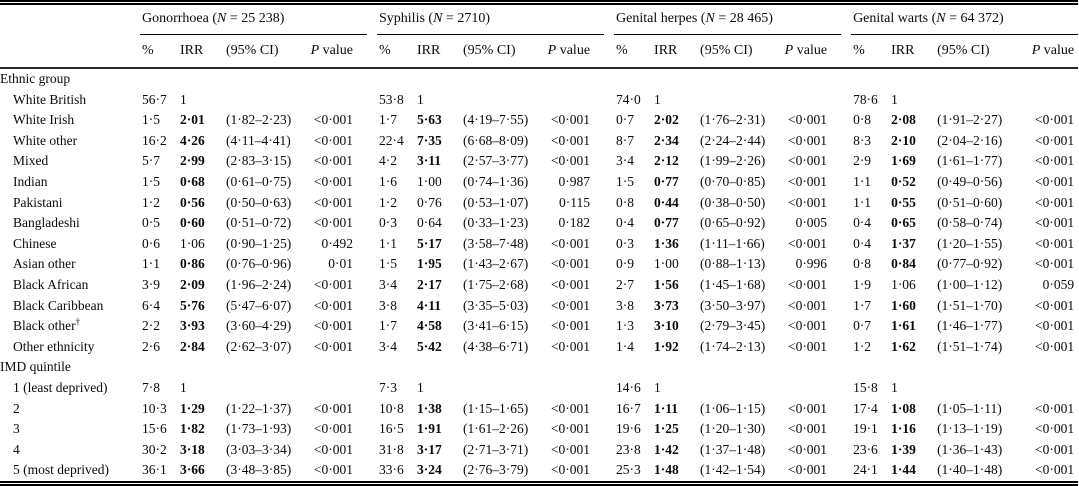 This screenshot has width=1079, height=486. I want to click on ci-cell: (2·83–3·15), so click(259, 161).